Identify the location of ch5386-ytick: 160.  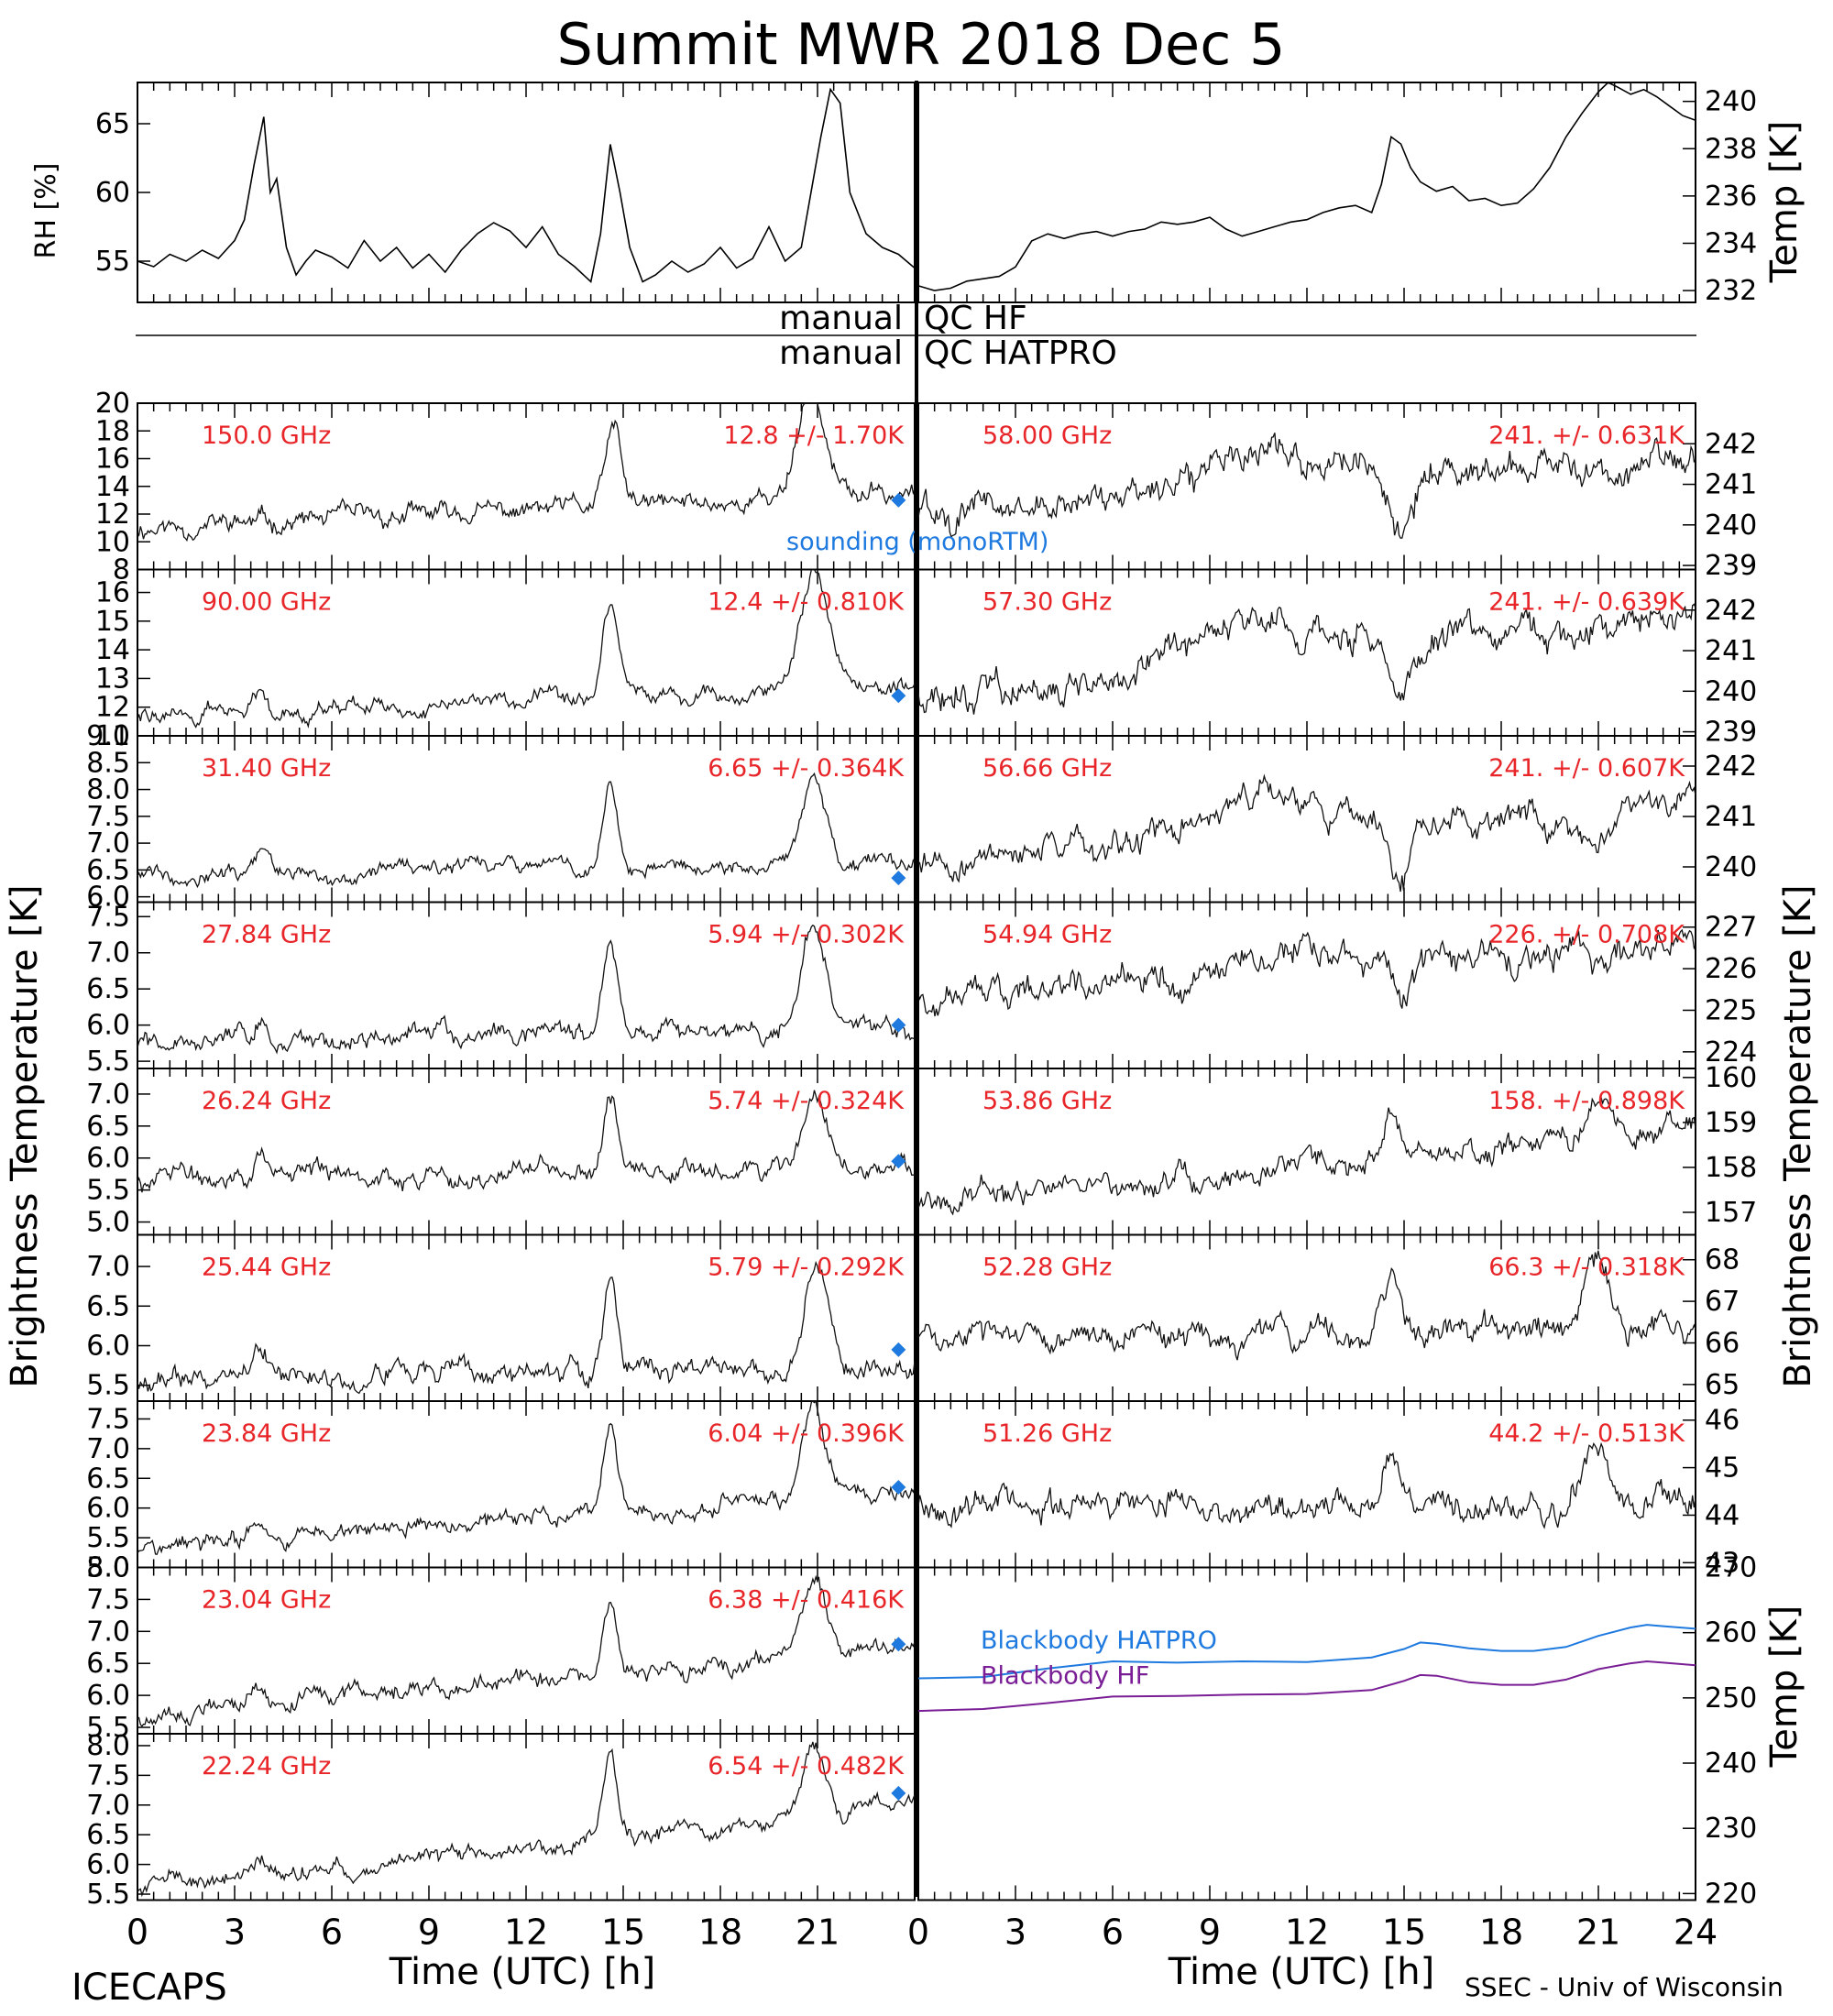
(1731, 1078).